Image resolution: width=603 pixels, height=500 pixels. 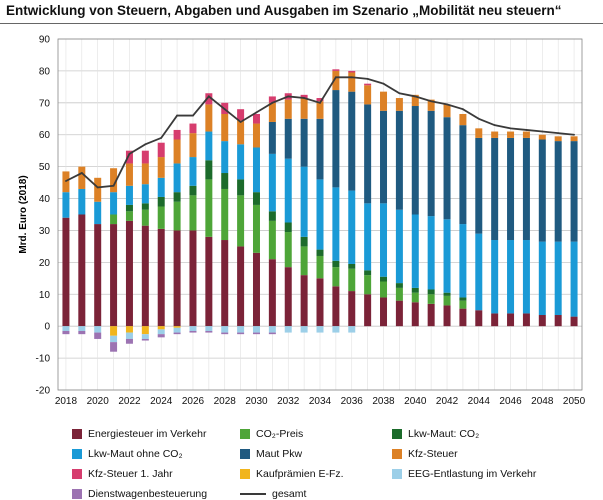 What do you see at coordinates (479, 401) in the screenshot?
I see `x-tick-label: 2044` at bounding box center [479, 401].